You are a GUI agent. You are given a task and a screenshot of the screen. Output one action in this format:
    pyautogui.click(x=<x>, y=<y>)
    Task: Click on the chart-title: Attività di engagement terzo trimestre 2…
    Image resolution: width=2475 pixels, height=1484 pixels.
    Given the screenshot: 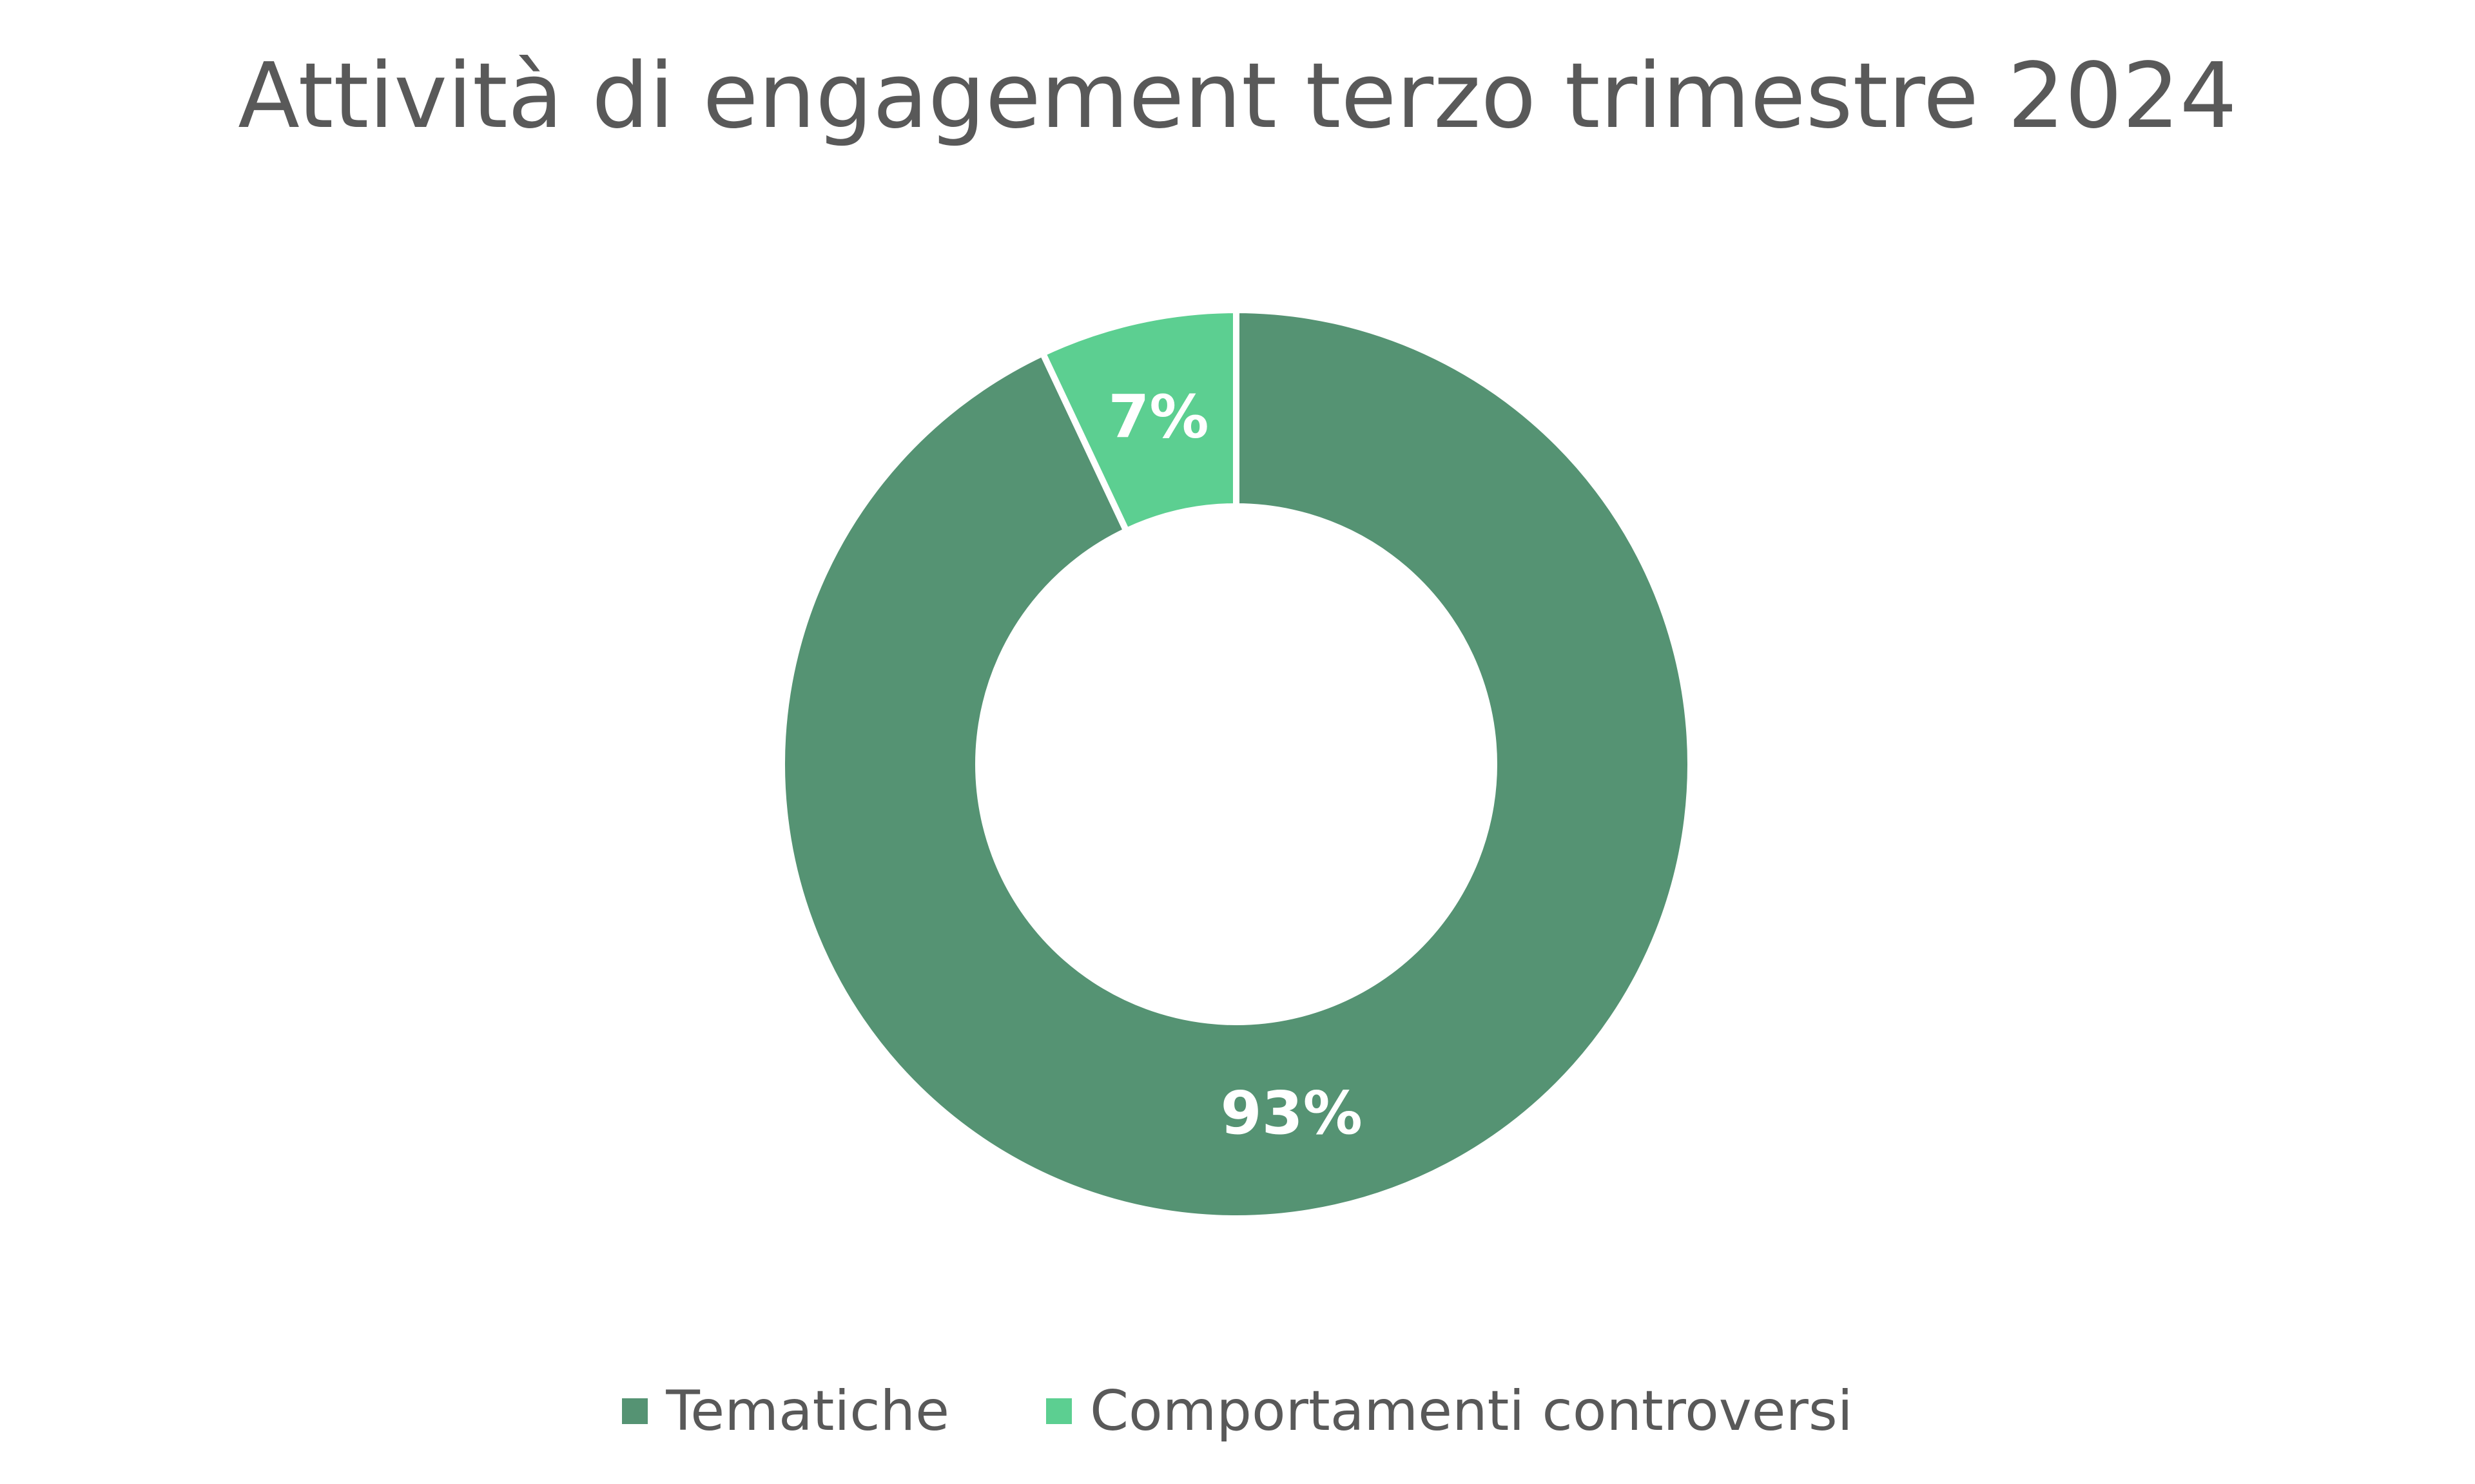 What is the action you would take?
    pyautogui.click(x=1237, y=96)
    